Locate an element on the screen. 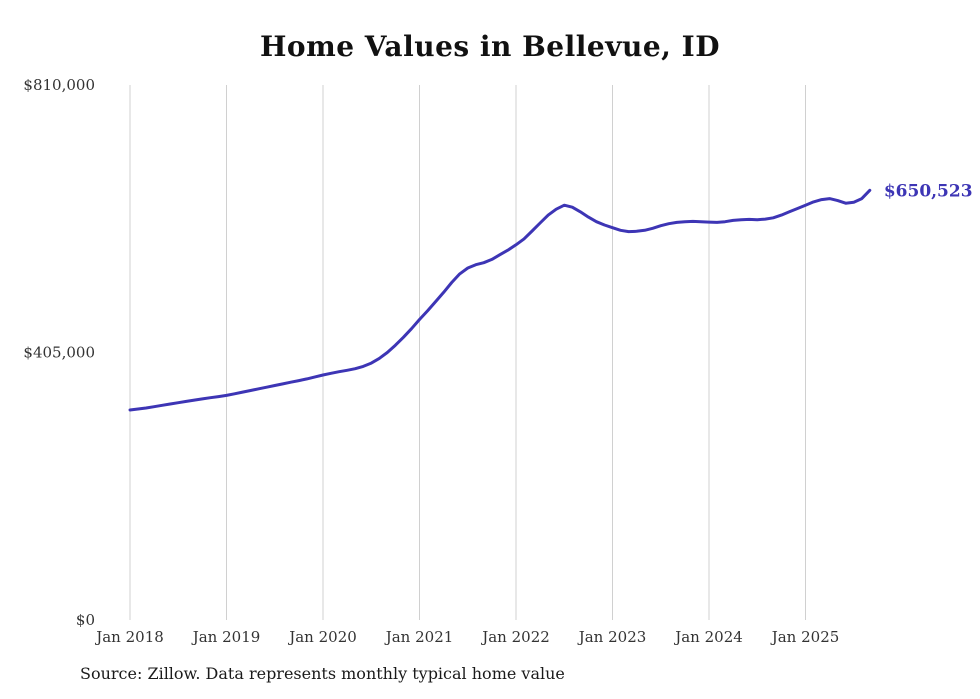 Image resolution: width=980 pixels, height=699 pixels. x-axis-tick-label: Jan 2025 is located at coordinates (805, 637).